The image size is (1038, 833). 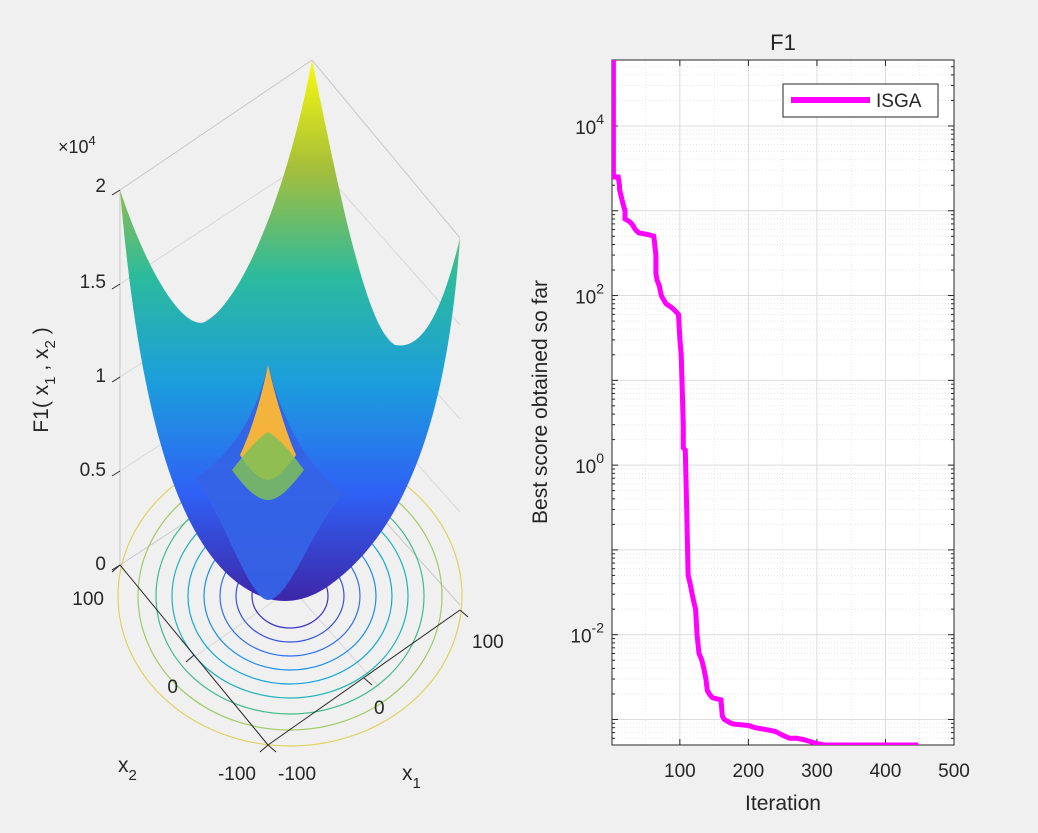 What do you see at coordinates (749, 771) in the screenshot?
I see `x-tick-label: 200` at bounding box center [749, 771].